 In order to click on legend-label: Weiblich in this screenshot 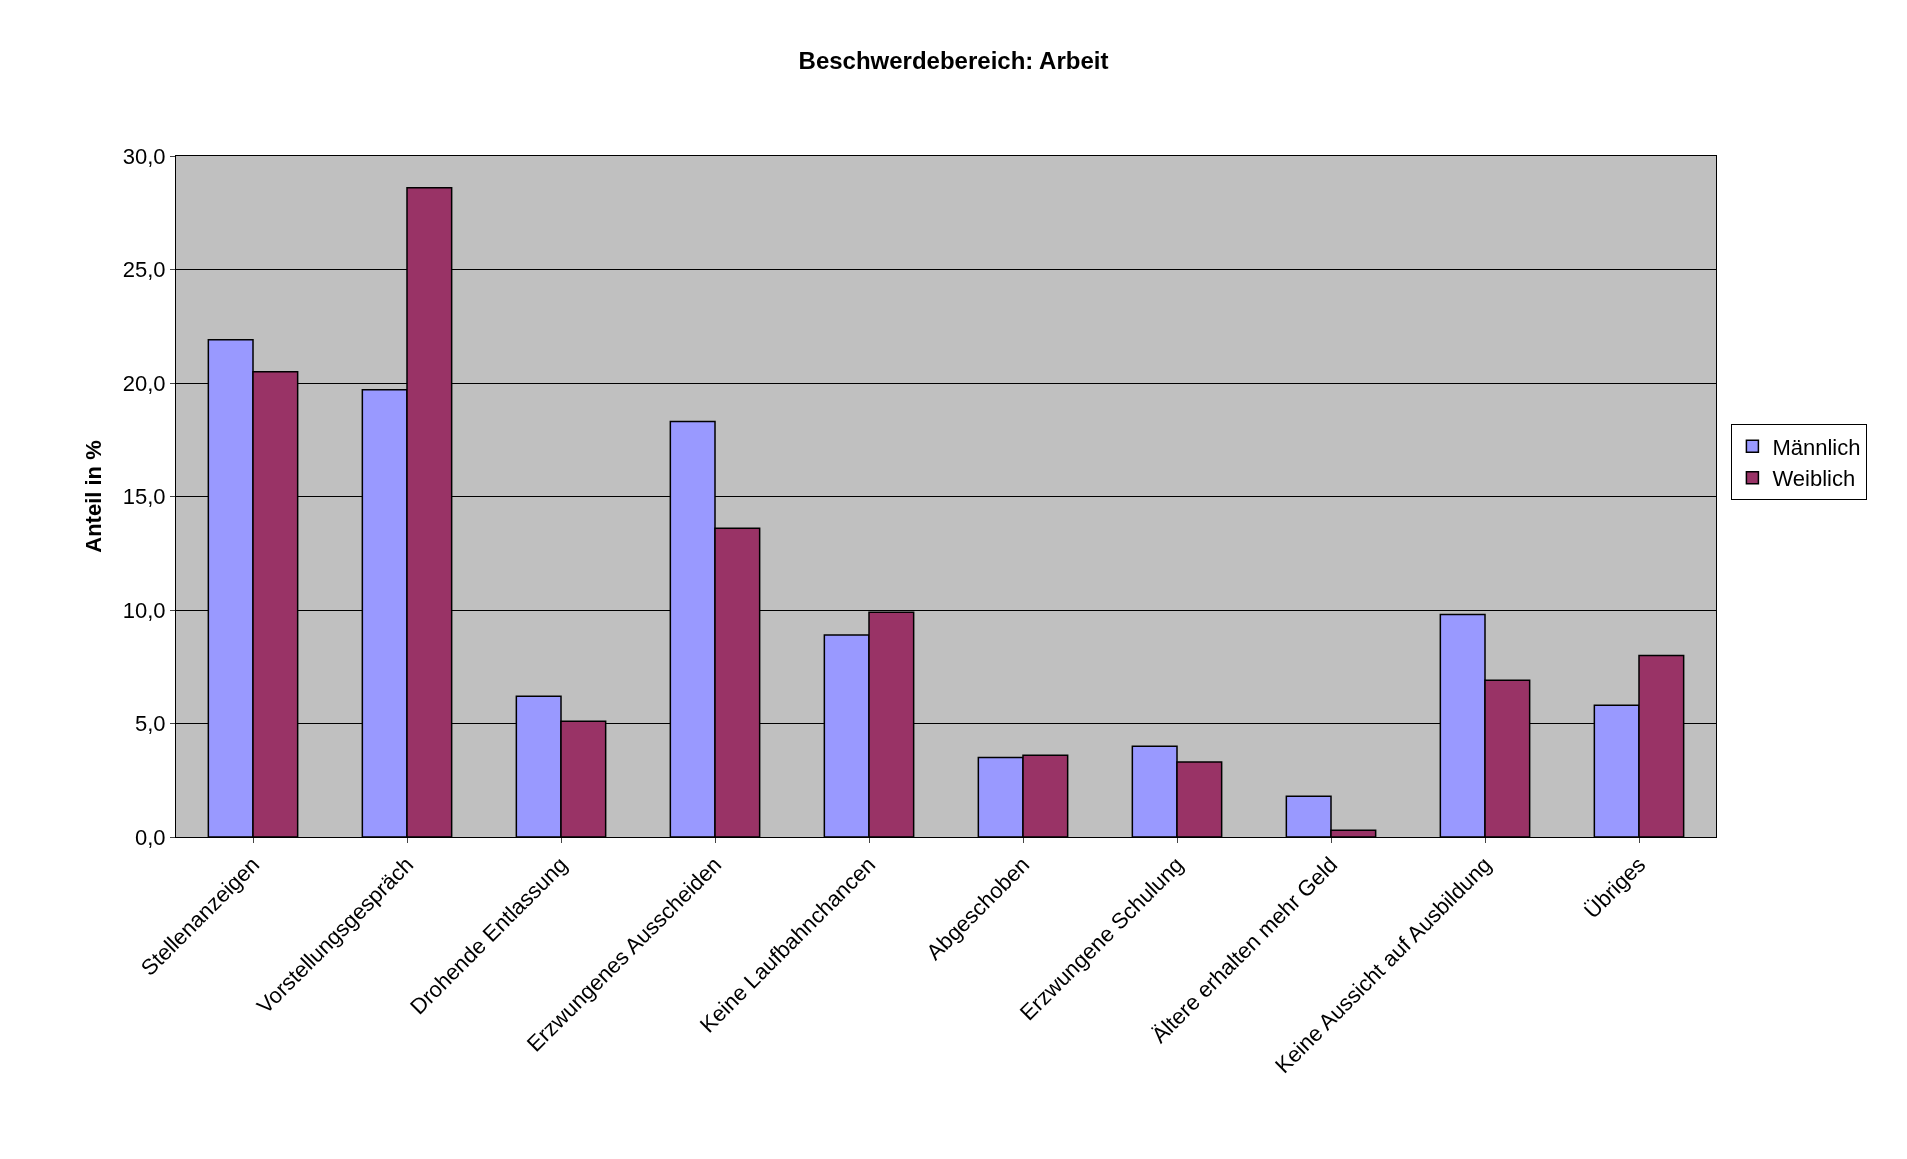, I will do `click(1814, 479)`.